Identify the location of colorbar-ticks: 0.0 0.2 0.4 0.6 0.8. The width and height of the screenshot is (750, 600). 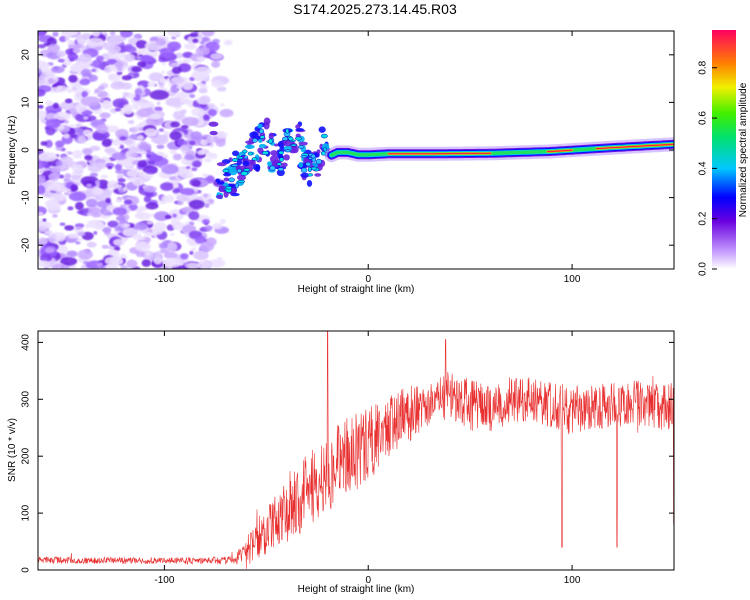
(707, 168).